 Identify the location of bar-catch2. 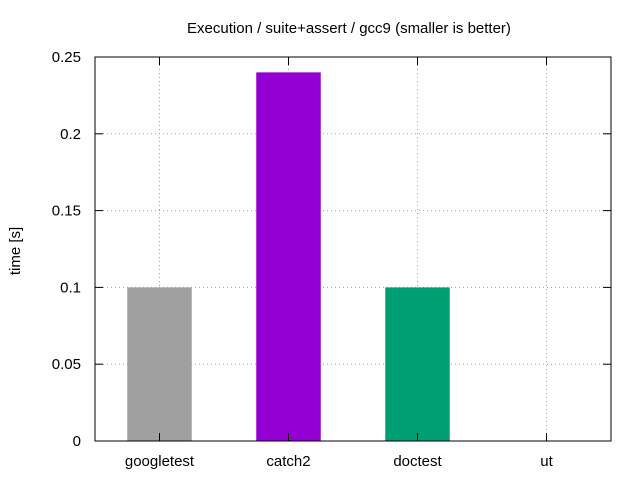
(288, 257).